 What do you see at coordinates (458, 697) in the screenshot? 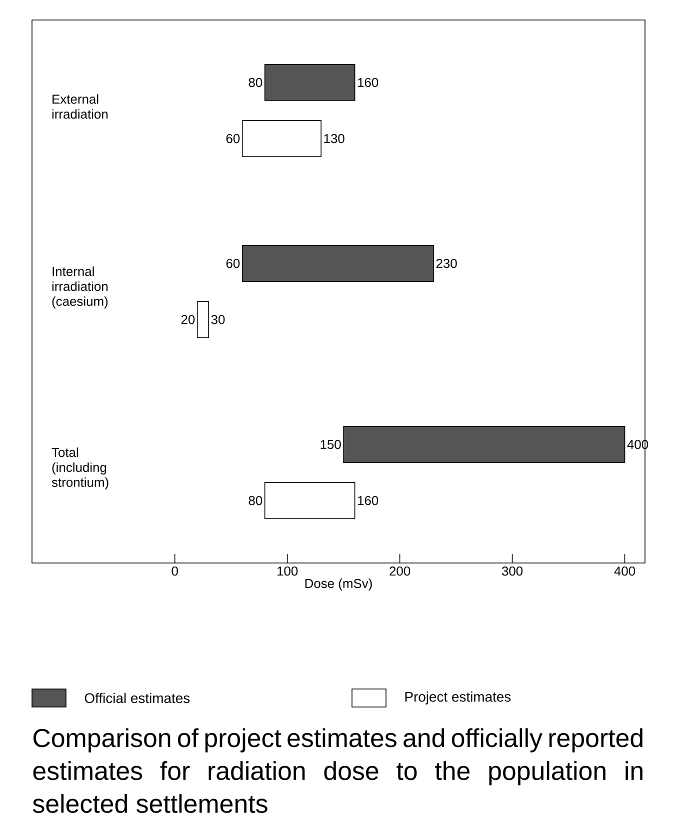
I see `legend-label: Project estimates` at bounding box center [458, 697].